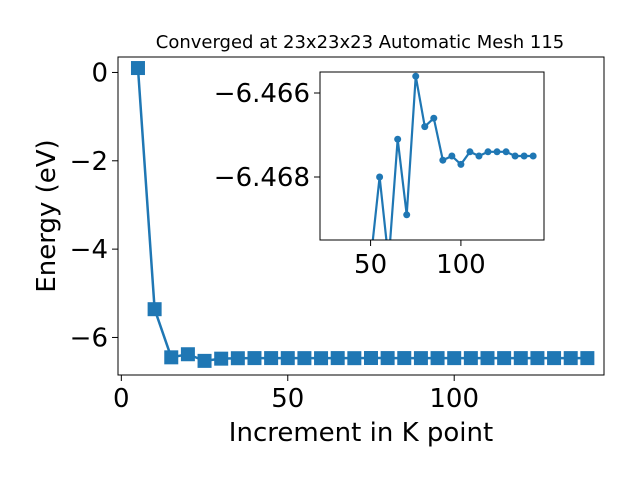 This screenshot has width=640, height=480. What do you see at coordinates (94, 205) in the screenshot?
I see `main-y-axis-ticks: 0 −2 −4 −6` at bounding box center [94, 205].